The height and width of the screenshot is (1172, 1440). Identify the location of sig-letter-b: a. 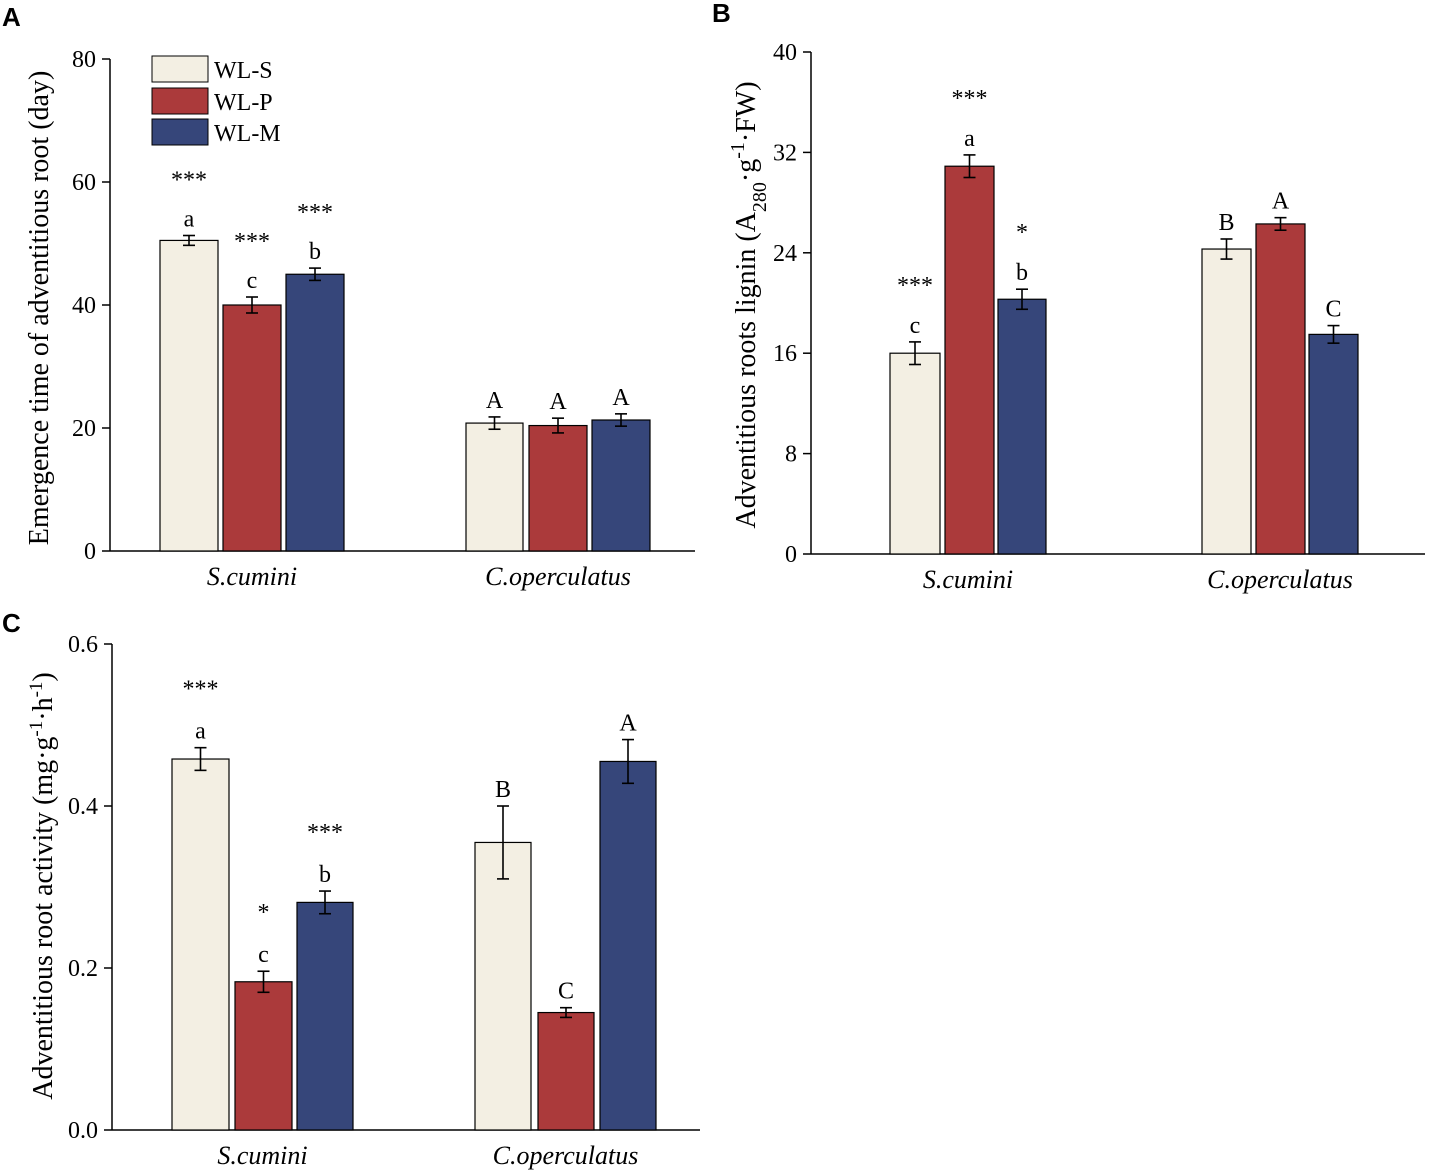
(969, 139).